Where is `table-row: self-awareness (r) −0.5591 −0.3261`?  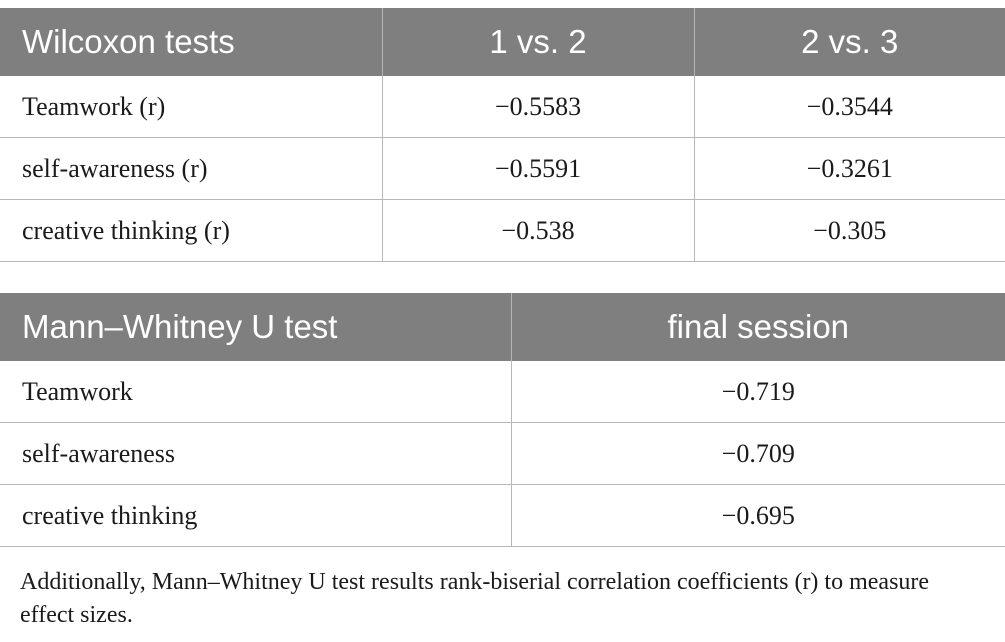 table-row: self-awareness (r) −0.5591 −0.3261 is located at coordinates (502, 168).